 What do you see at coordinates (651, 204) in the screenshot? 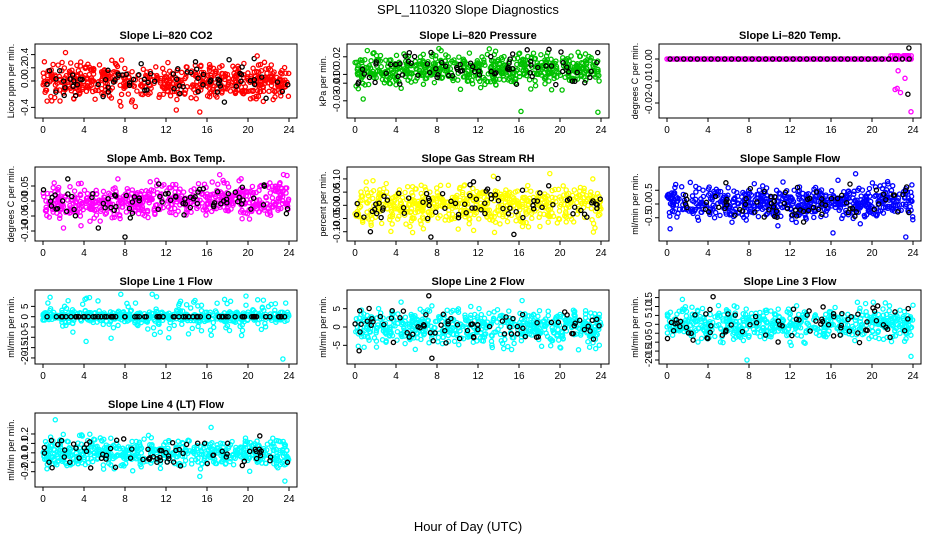
I see `sample-y-axis: -0.50.00.5` at bounding box center [651, 204].